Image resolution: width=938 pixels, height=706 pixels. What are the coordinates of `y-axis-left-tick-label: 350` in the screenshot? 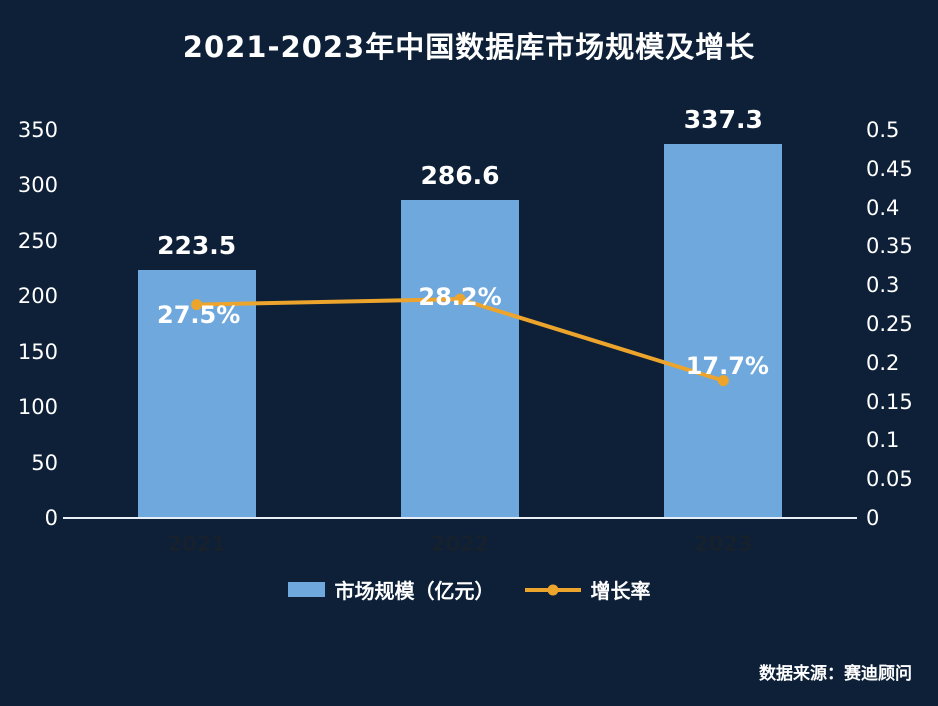 It's located at (37, 130).